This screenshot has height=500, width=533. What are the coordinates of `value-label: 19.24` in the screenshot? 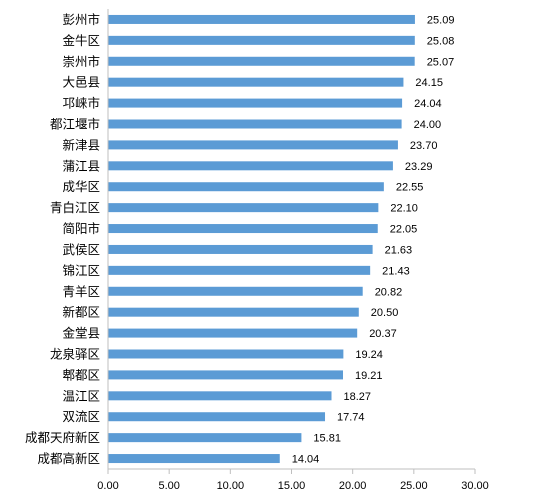 It's located at (369, 355).